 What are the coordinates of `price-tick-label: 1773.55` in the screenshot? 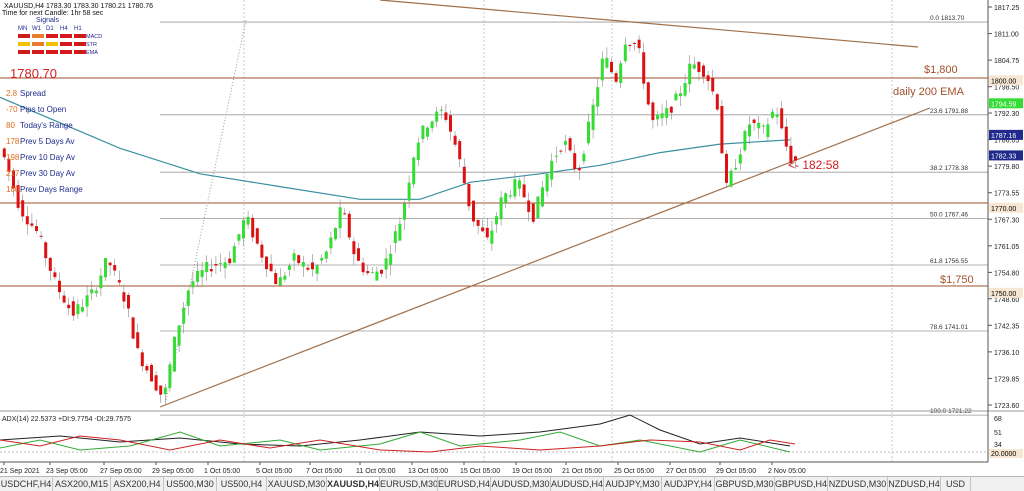 It's located at (1006, 194).